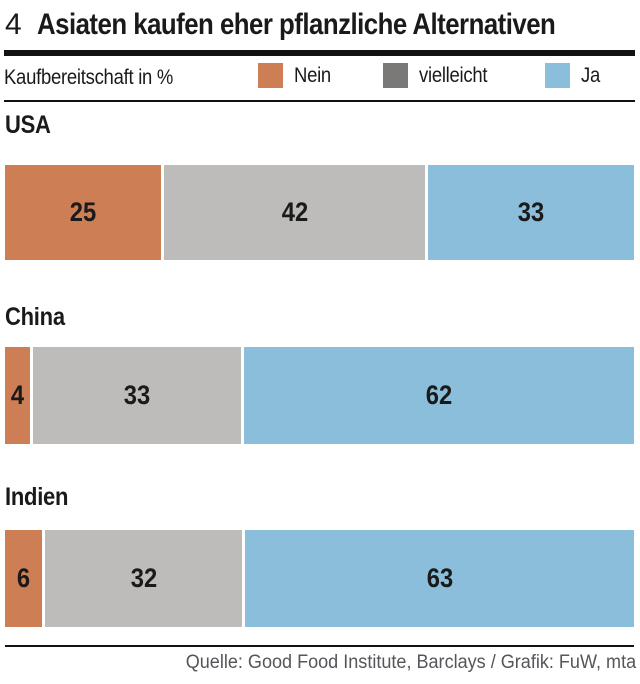  Describe the element at coordinates (319, 53) in the screenshot. I see `title-divider` at that location.